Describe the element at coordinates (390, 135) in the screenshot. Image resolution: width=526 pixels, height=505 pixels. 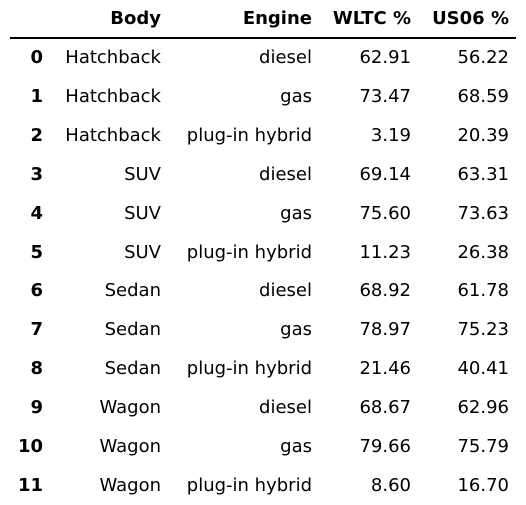
I see `cell-wltc: 3.19` at that location.